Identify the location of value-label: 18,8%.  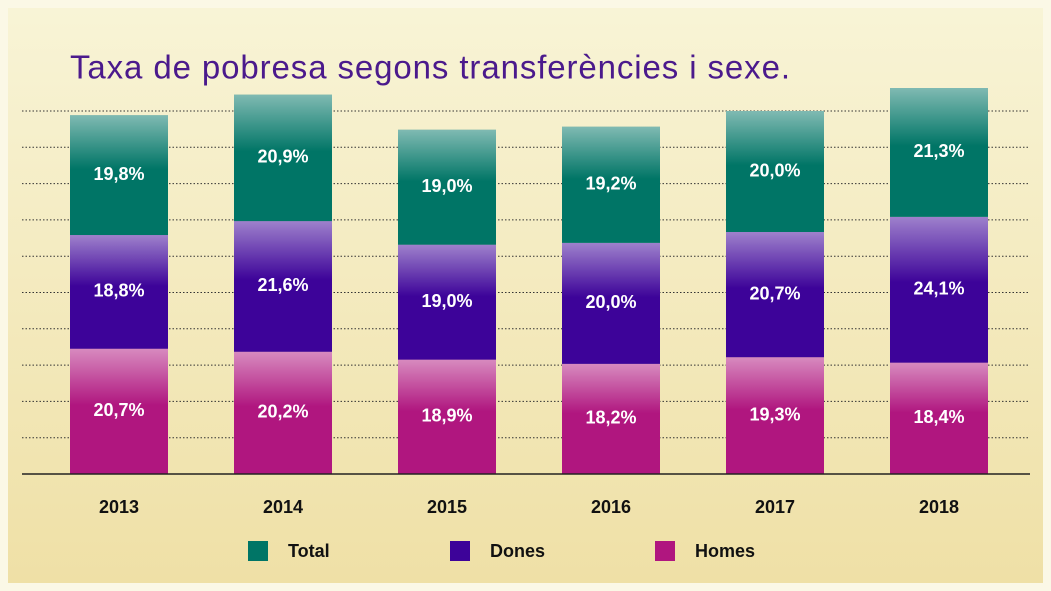
(118, 291).